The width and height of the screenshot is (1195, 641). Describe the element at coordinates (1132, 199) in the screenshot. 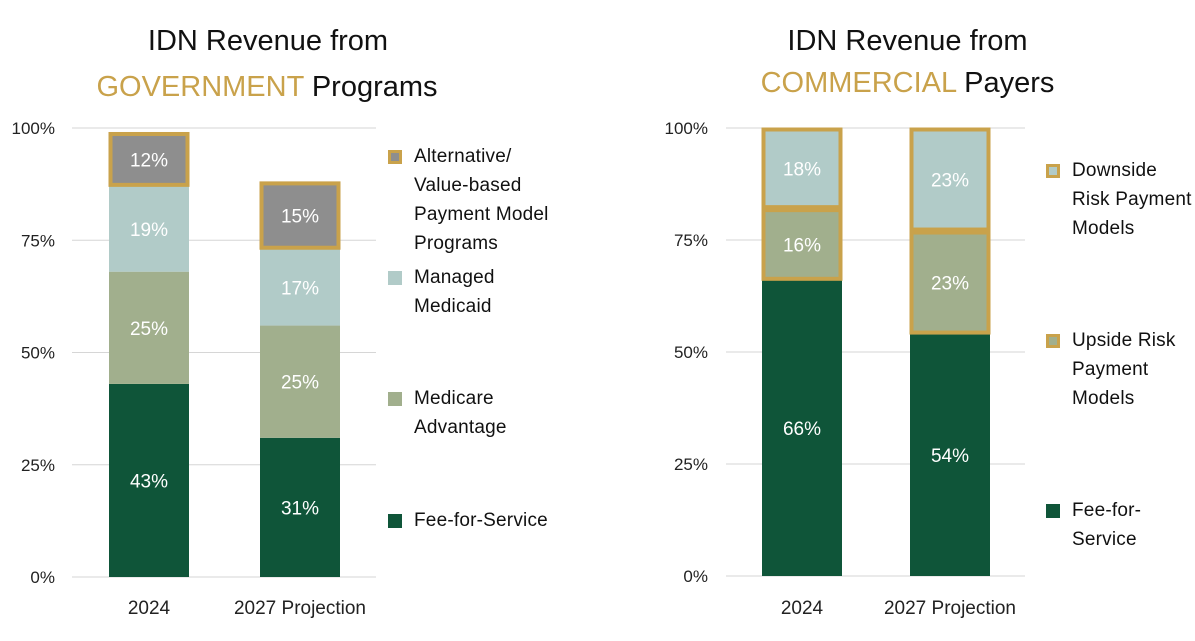

I see `legend-label: Downside Risk Payment Models` at that location.